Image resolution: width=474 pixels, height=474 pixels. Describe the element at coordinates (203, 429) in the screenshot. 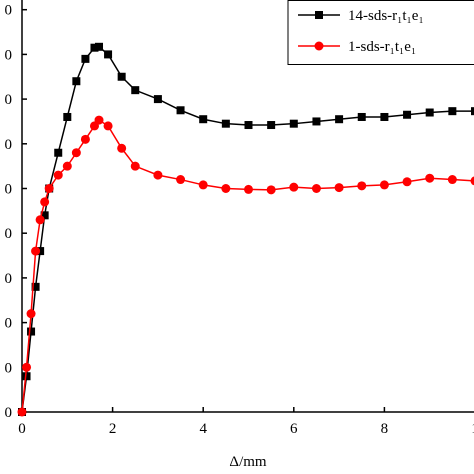

I see `x-tick-label: 4` at that location.